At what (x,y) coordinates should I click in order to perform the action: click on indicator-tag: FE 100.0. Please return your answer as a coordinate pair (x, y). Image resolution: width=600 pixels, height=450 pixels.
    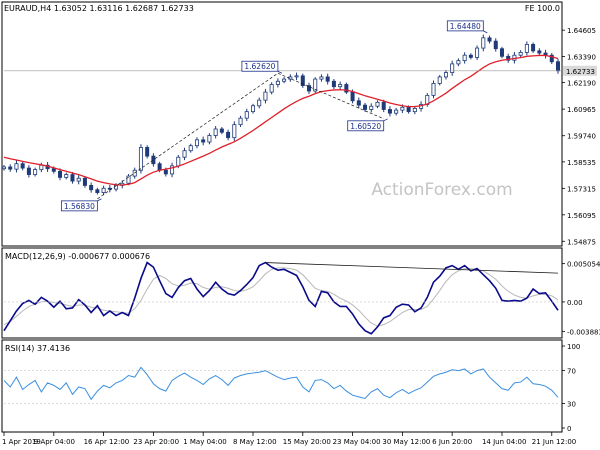
    Looking at the image, I should click on (542, 8).